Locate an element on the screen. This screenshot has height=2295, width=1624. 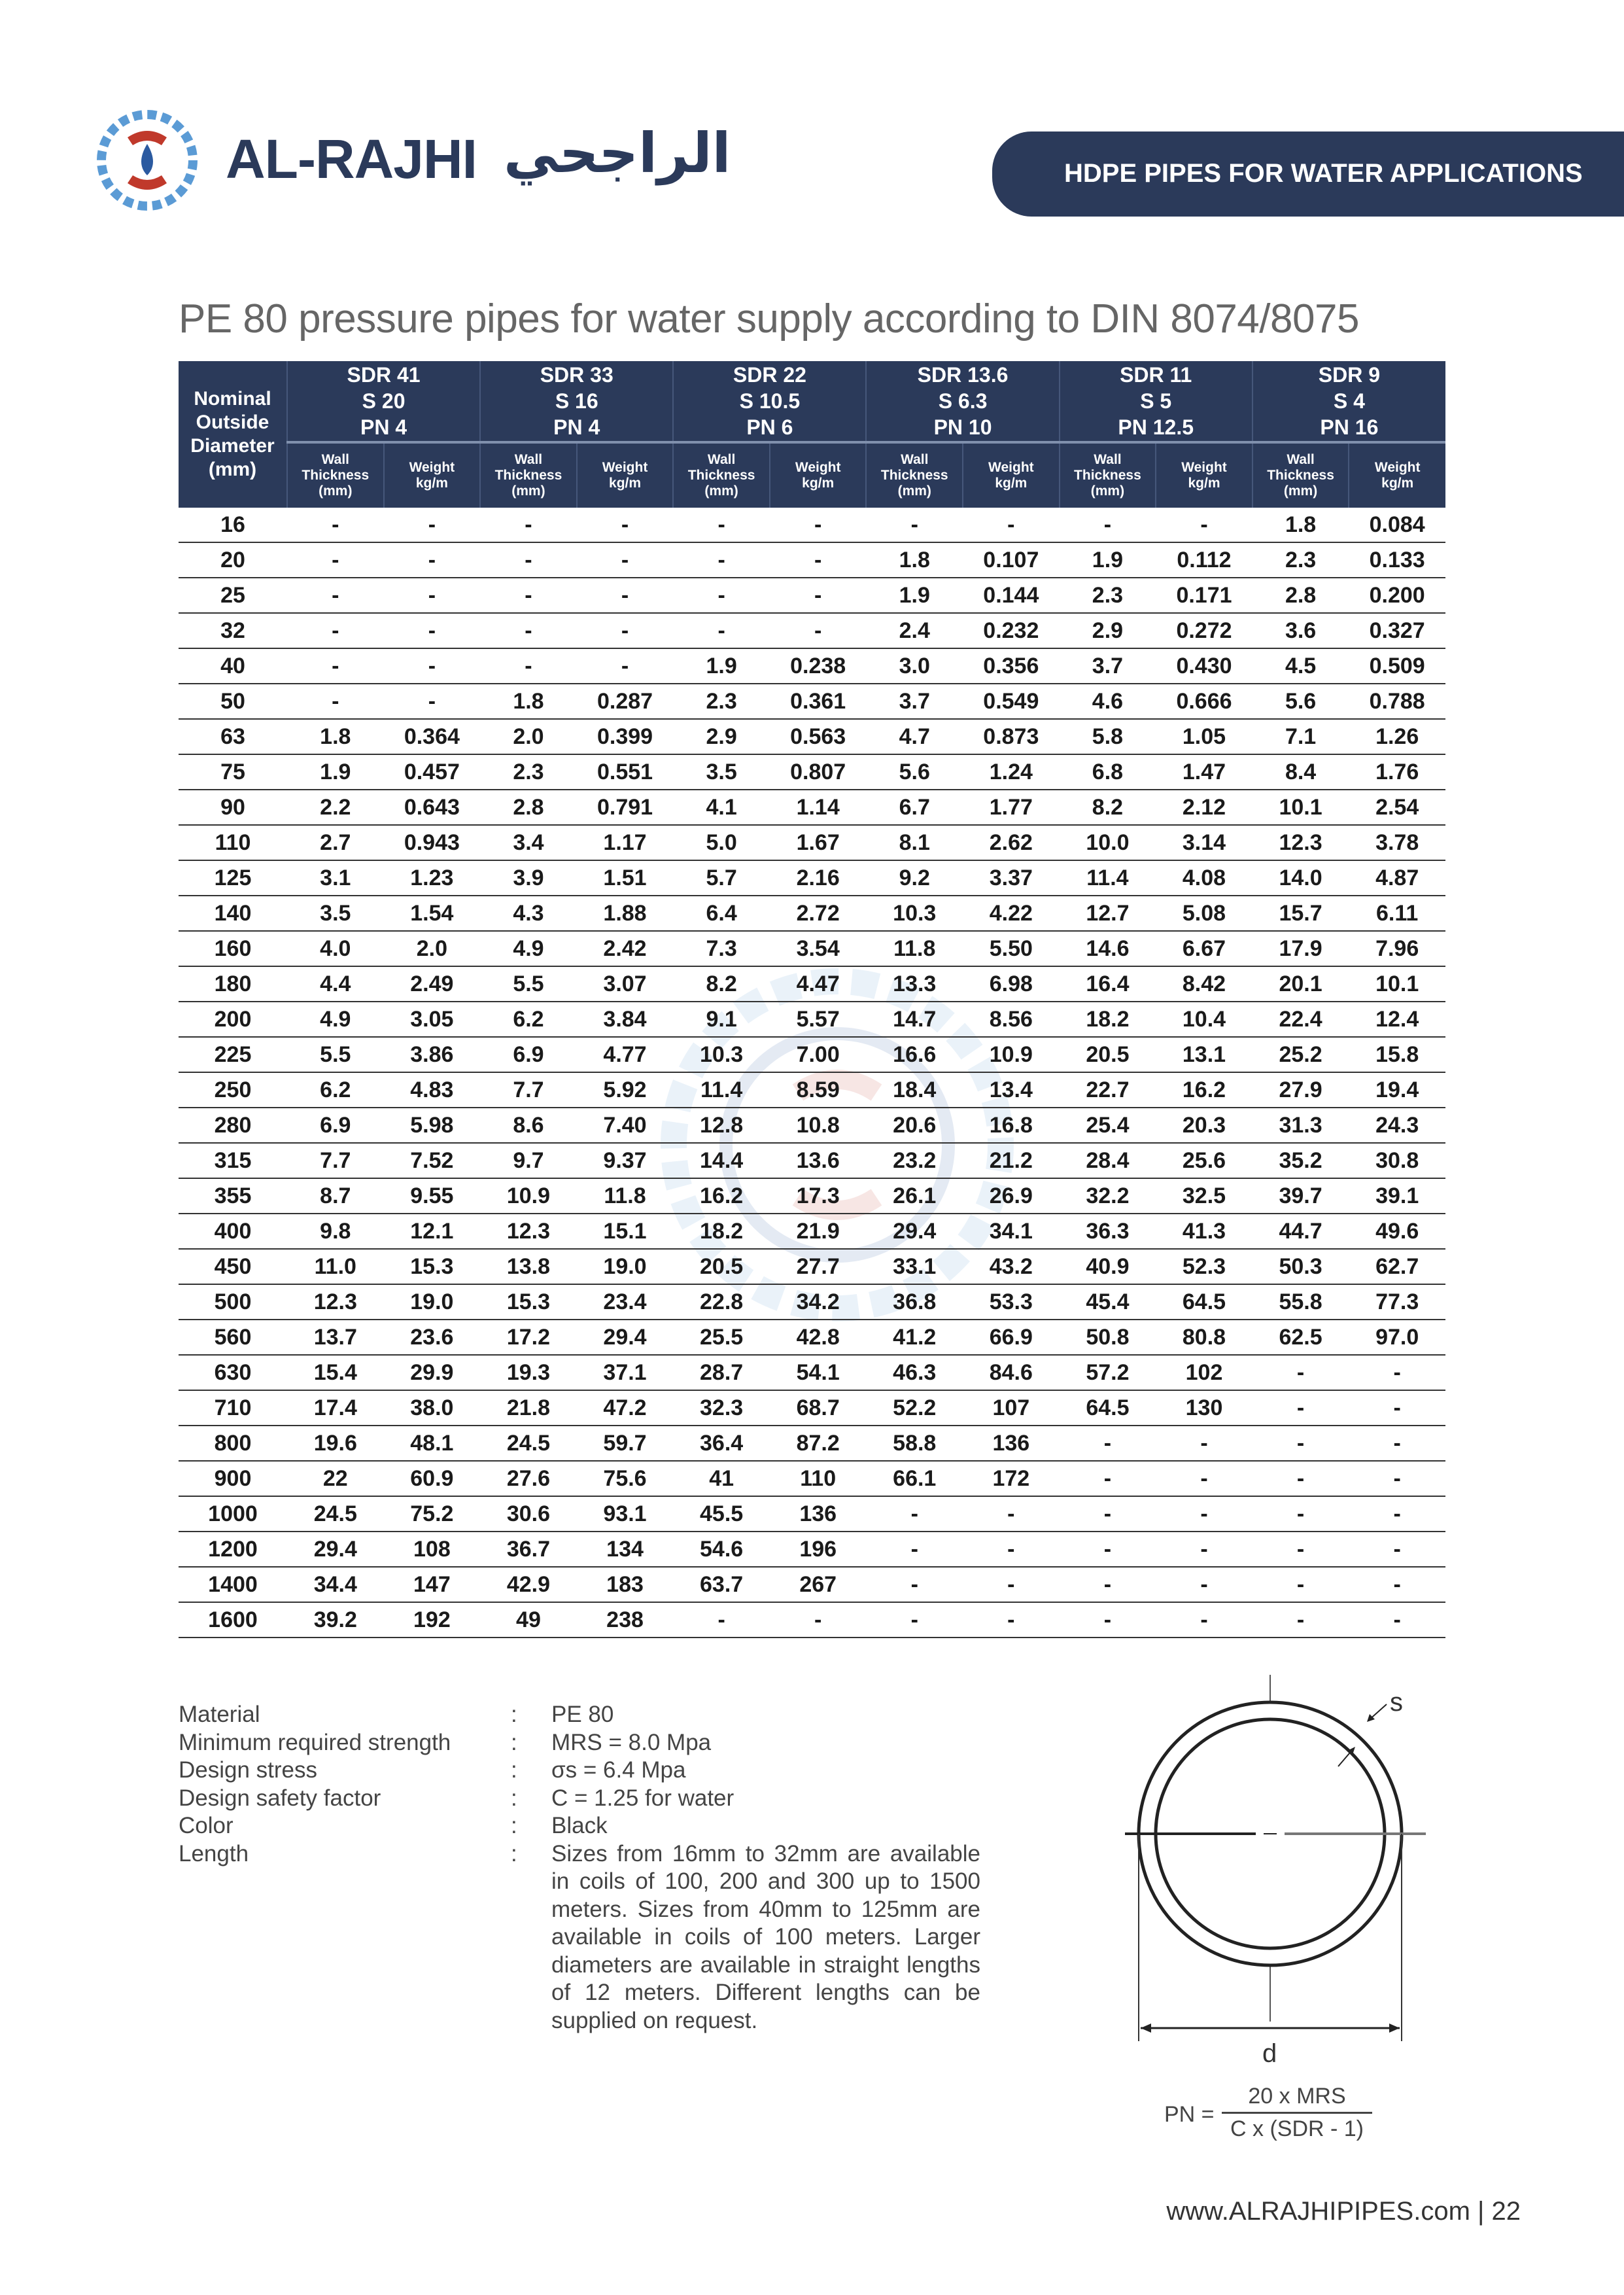
group-sdr: SDR 41 is located at coordinates (384, 375).